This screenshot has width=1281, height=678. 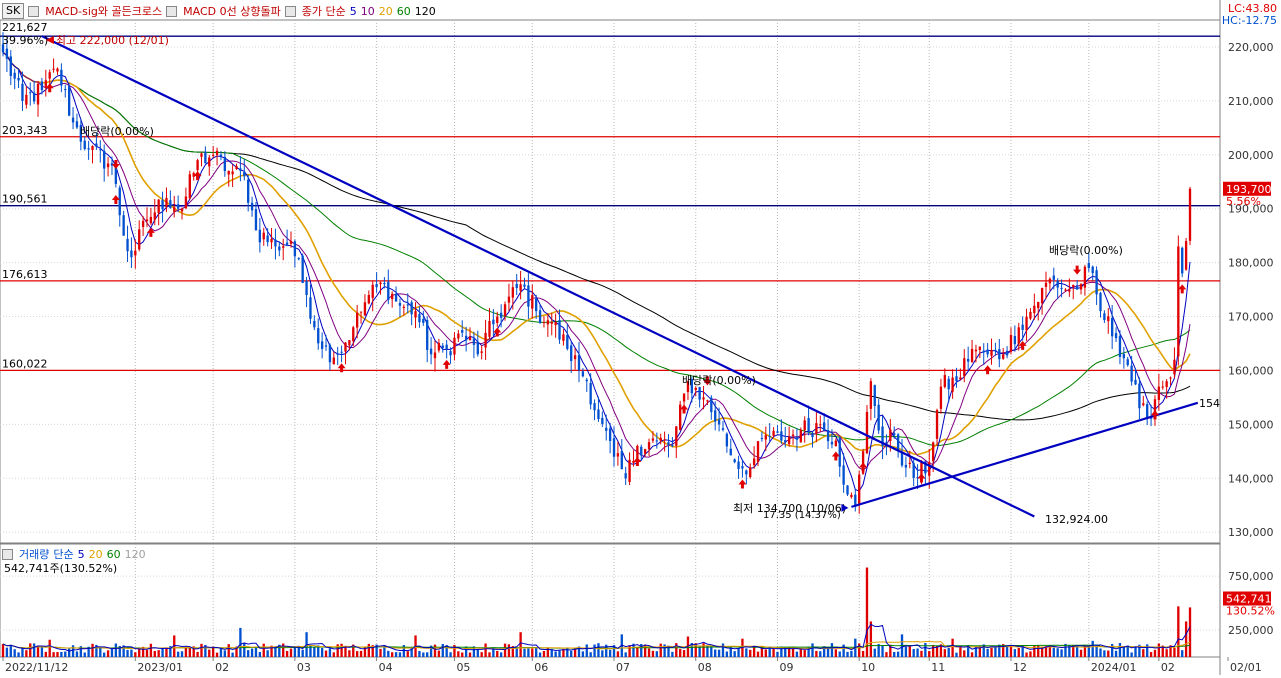 What do you see at coordinates (232, 11) in the screenshot?
I see `indicator-macd-zero: MACD 0선 상향돌파` at bounding box center [232, 11].